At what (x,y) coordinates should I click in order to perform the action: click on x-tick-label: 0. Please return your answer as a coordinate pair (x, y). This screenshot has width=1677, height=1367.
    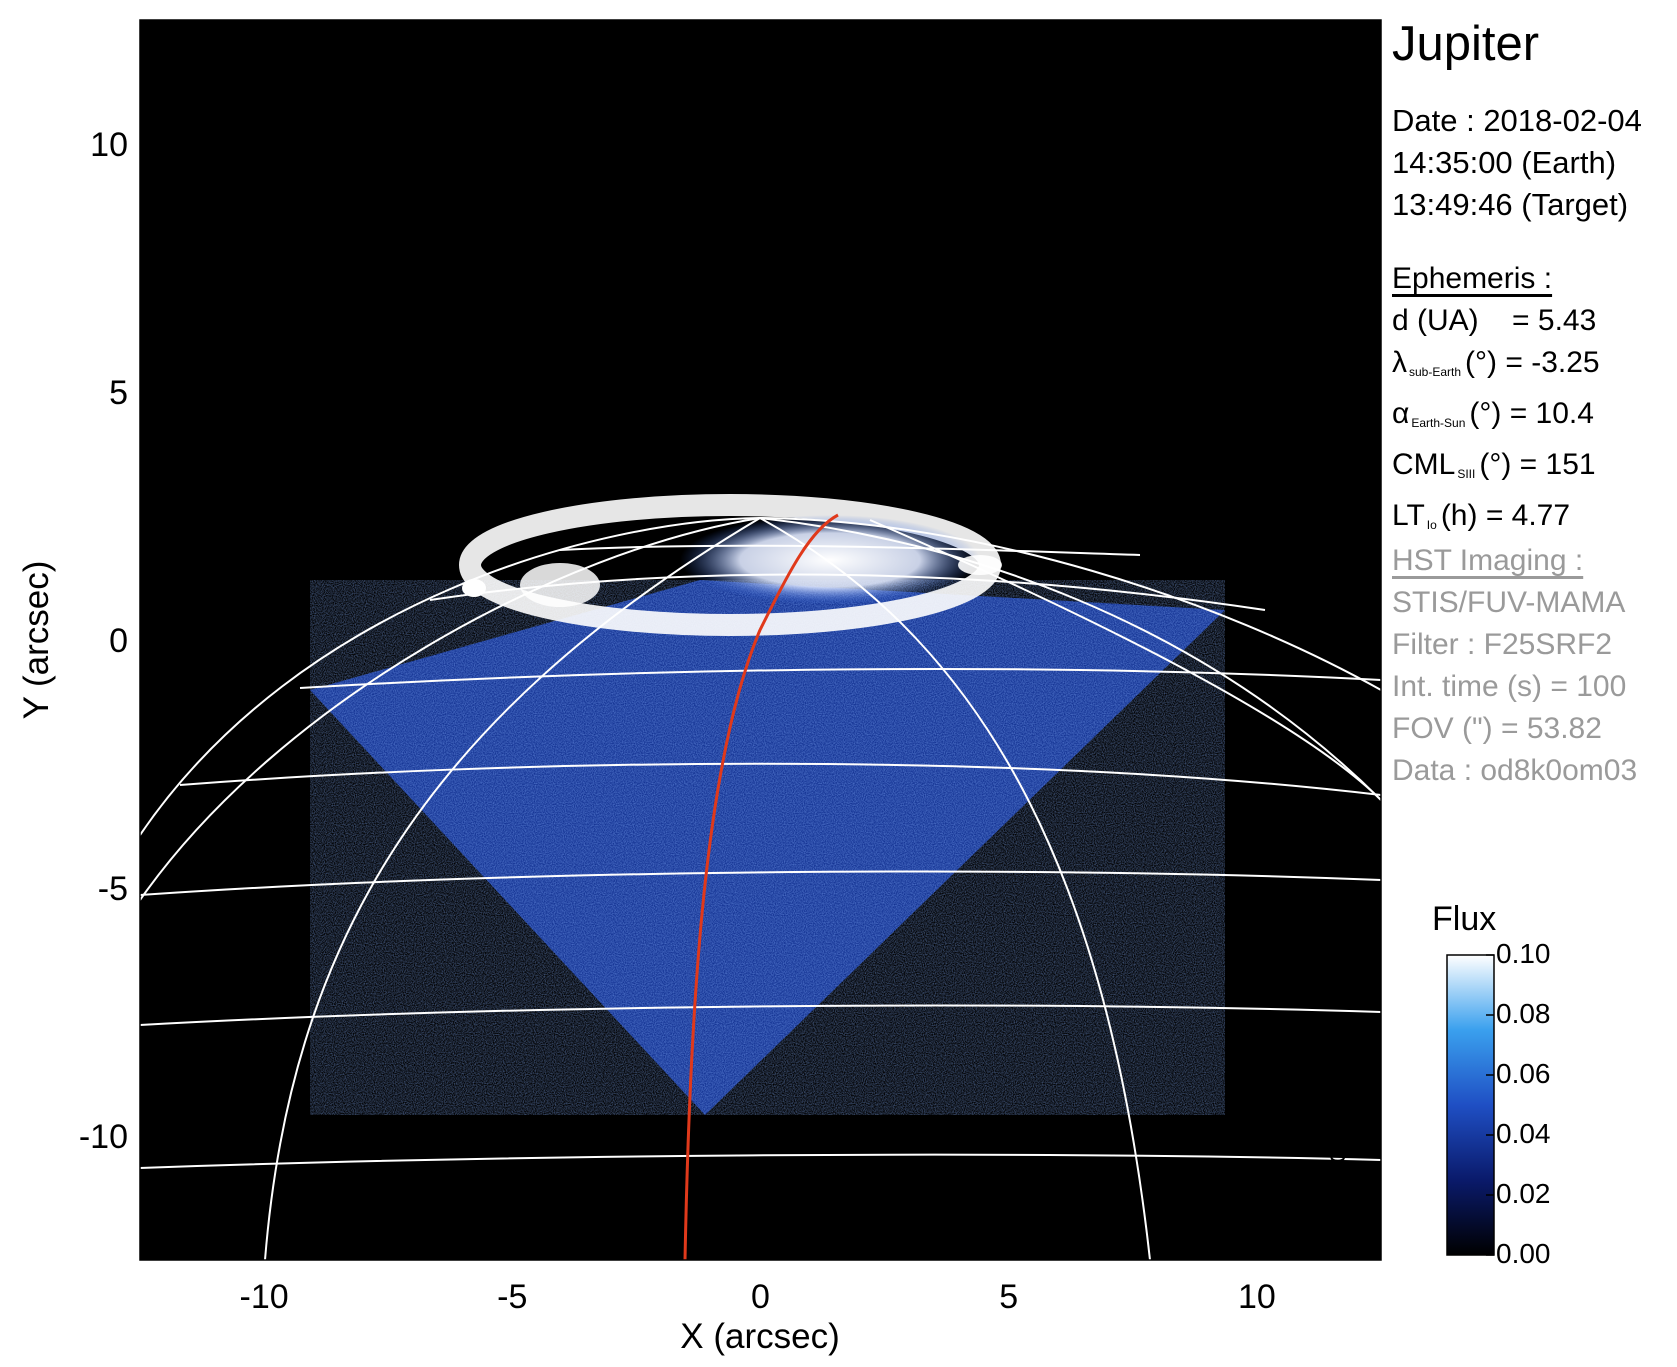
    Looking at the image, I should click on (760, 1297).